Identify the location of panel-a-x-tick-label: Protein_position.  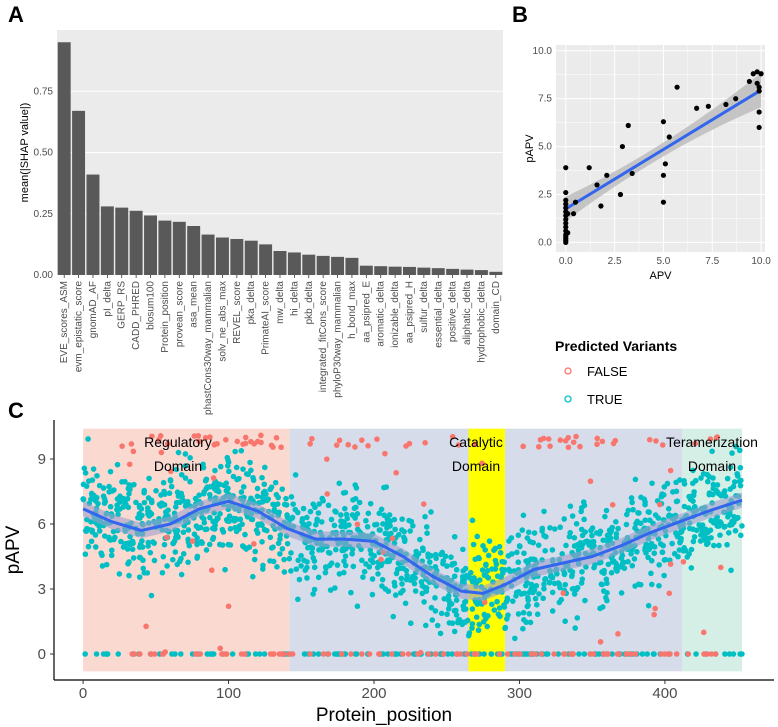
(165, 317).